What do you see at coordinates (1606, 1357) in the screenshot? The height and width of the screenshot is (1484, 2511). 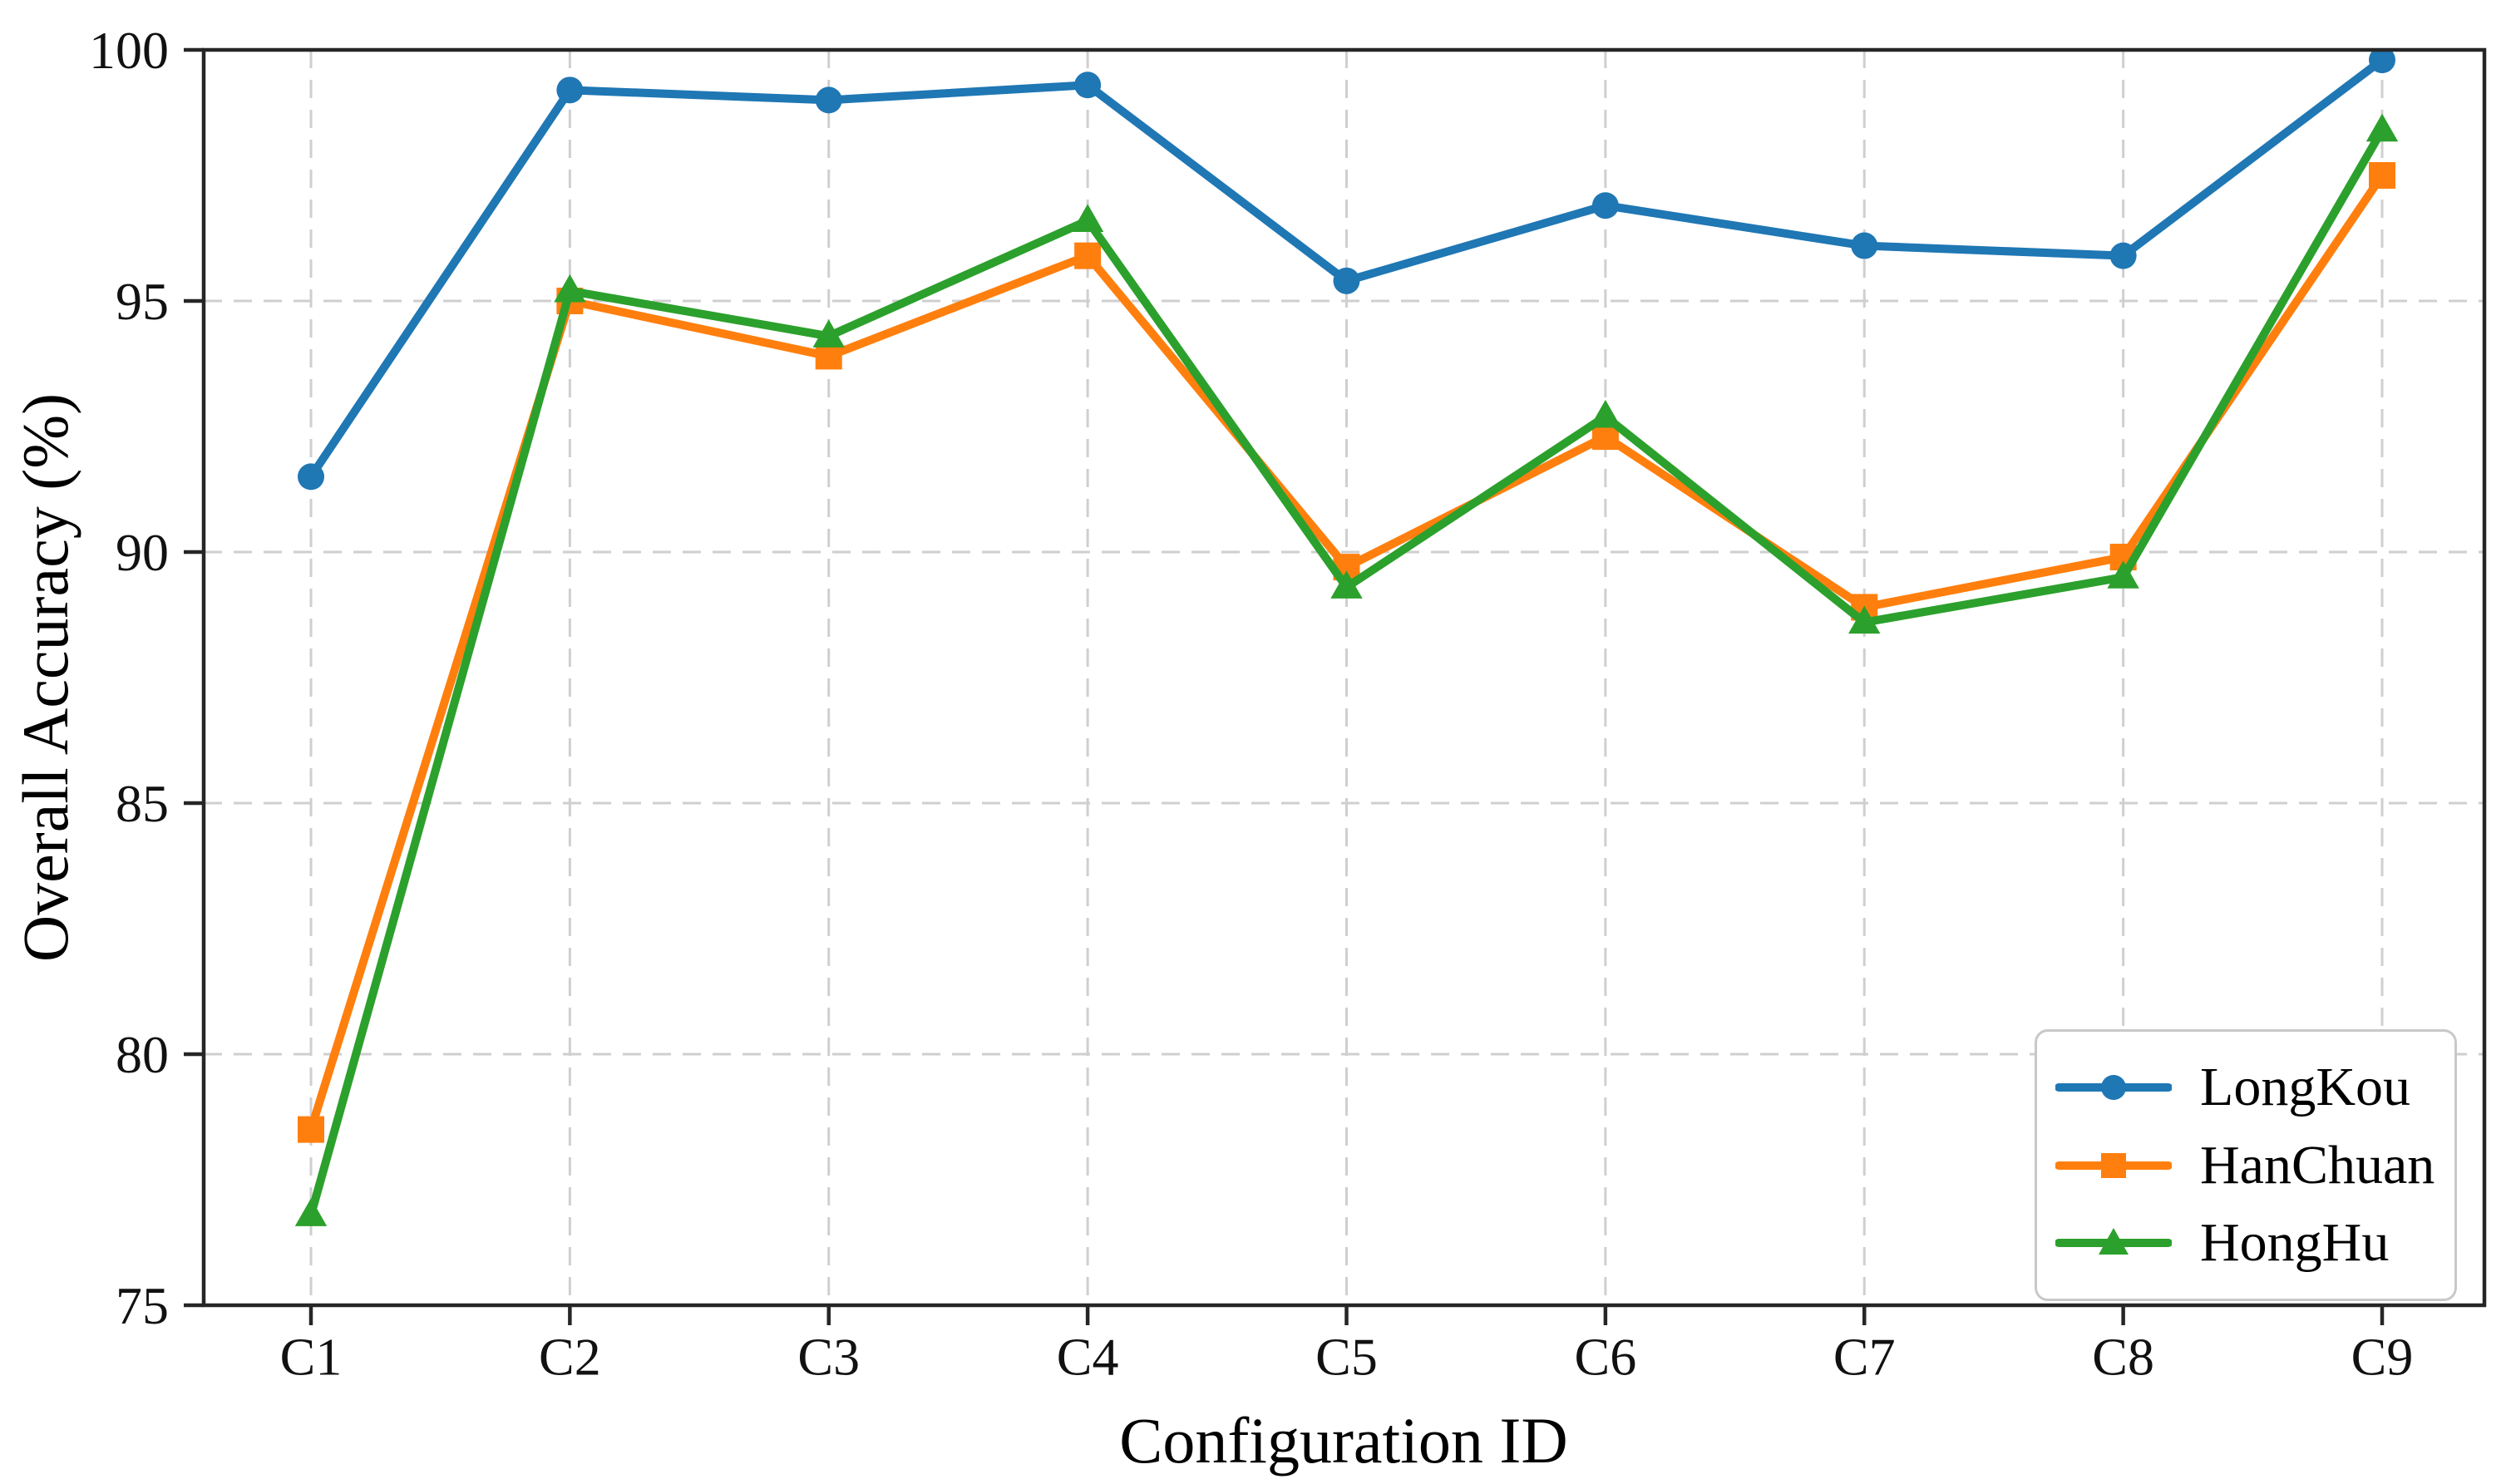 I see `x-tick-label: C6` at bounding box center [1606, 1357].